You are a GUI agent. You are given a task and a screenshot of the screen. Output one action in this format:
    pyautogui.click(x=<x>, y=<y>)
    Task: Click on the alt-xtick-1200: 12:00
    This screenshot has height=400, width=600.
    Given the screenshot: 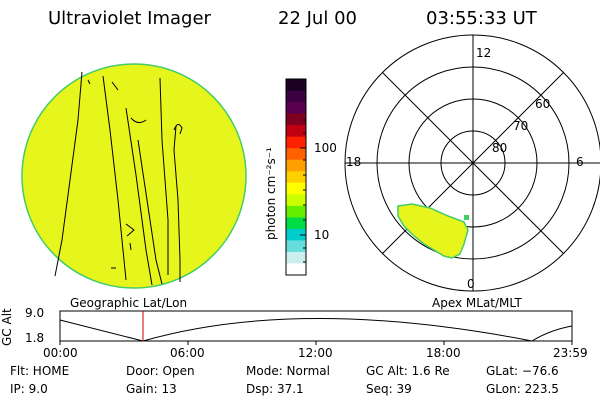 What is the action you would take?
    pyautogui.click(x=315, y=353)
    